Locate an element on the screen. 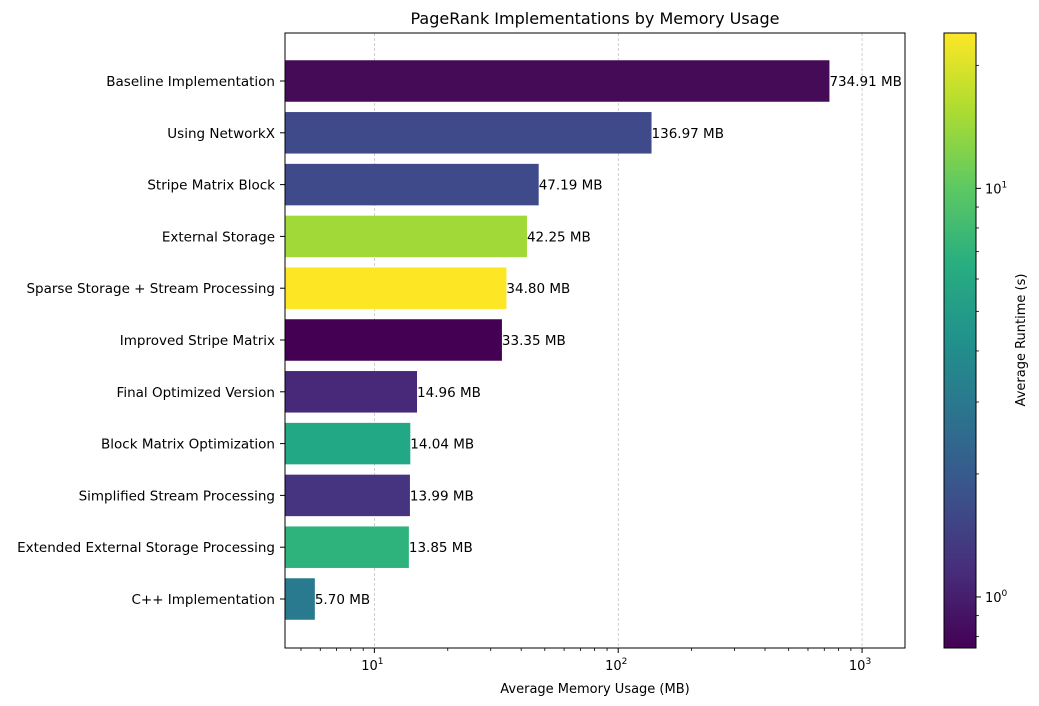  value-label: 42.25 MB is located at coordinates (559, 237).